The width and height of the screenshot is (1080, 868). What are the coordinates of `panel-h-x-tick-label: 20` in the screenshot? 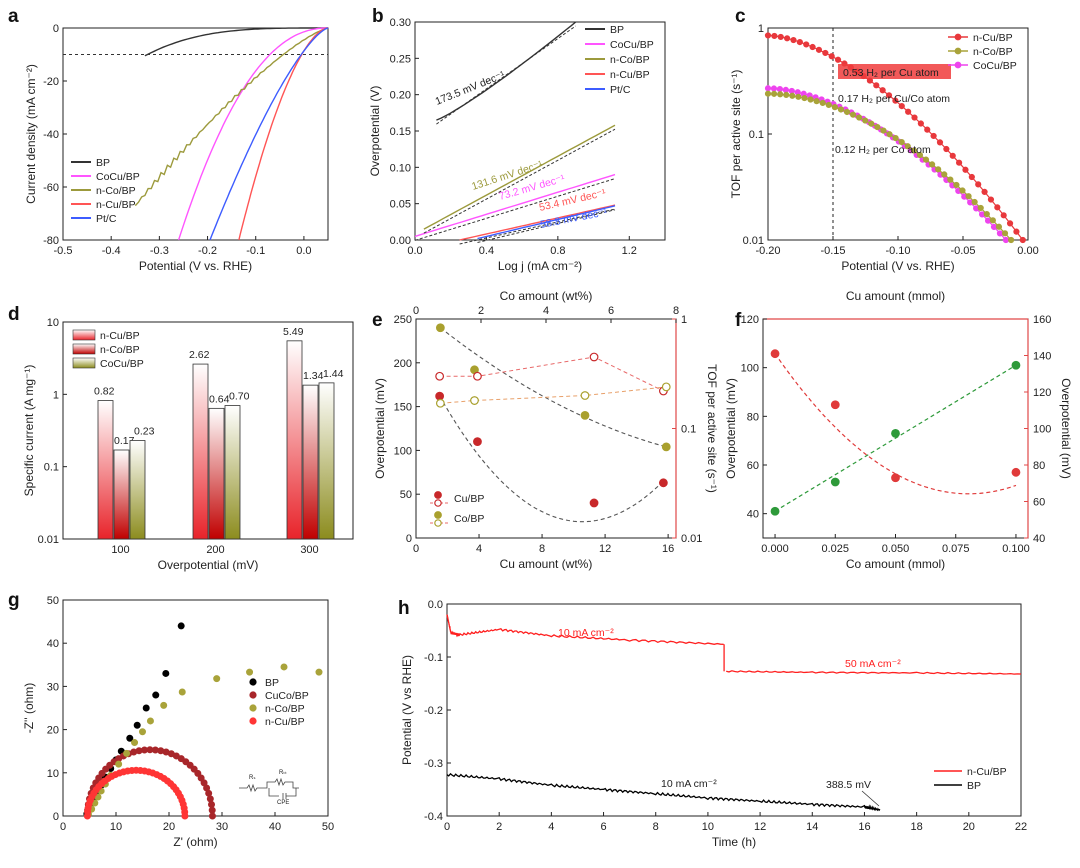 It's located at (969, 827).